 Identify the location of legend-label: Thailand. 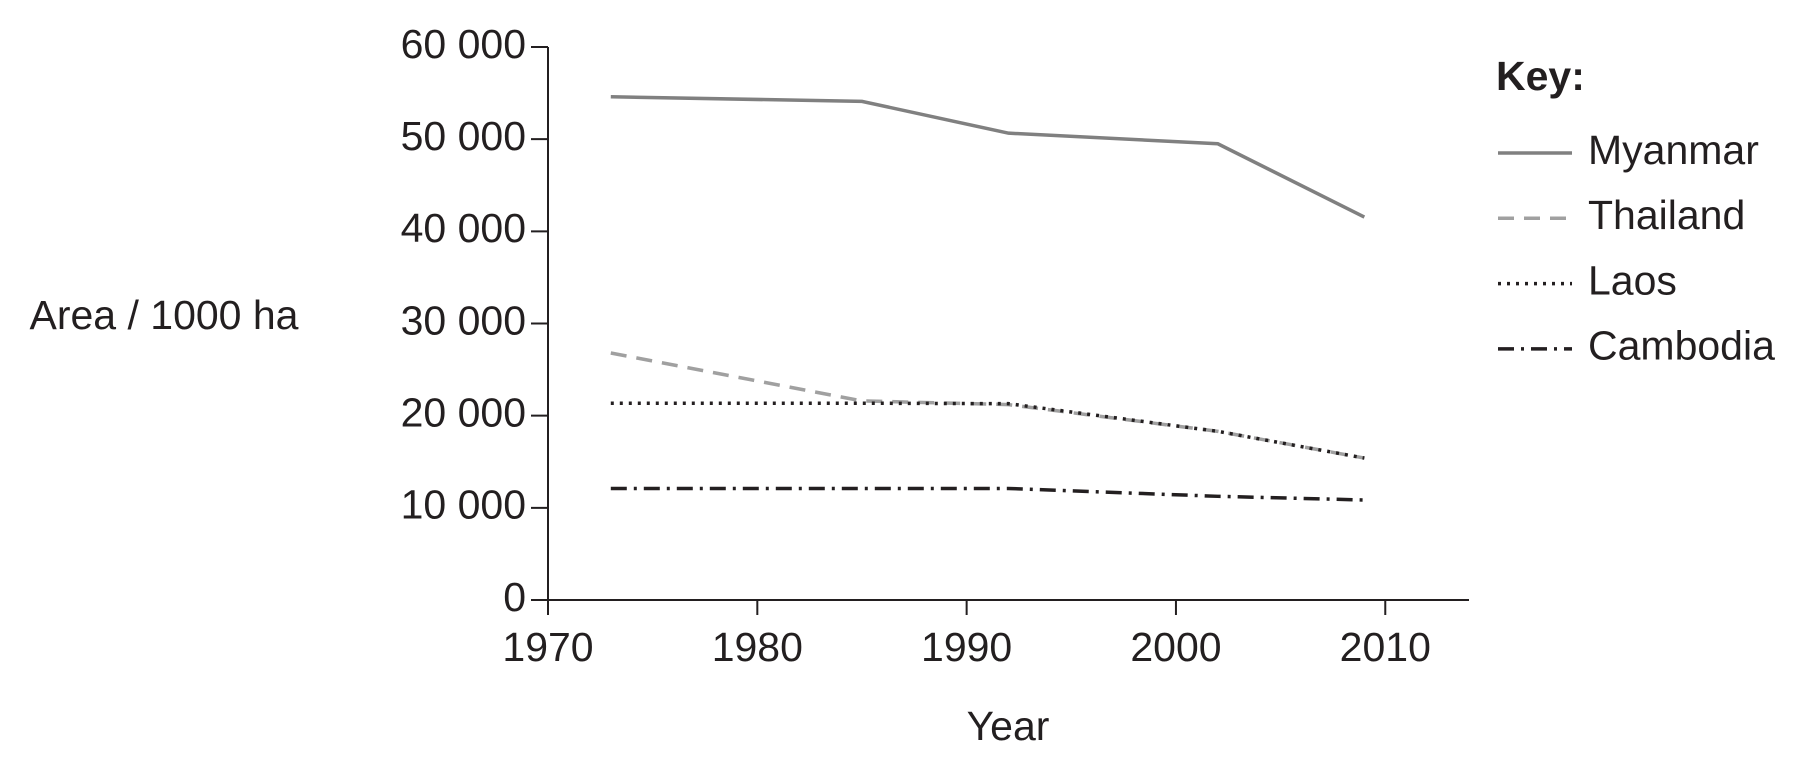
(1666, 215).